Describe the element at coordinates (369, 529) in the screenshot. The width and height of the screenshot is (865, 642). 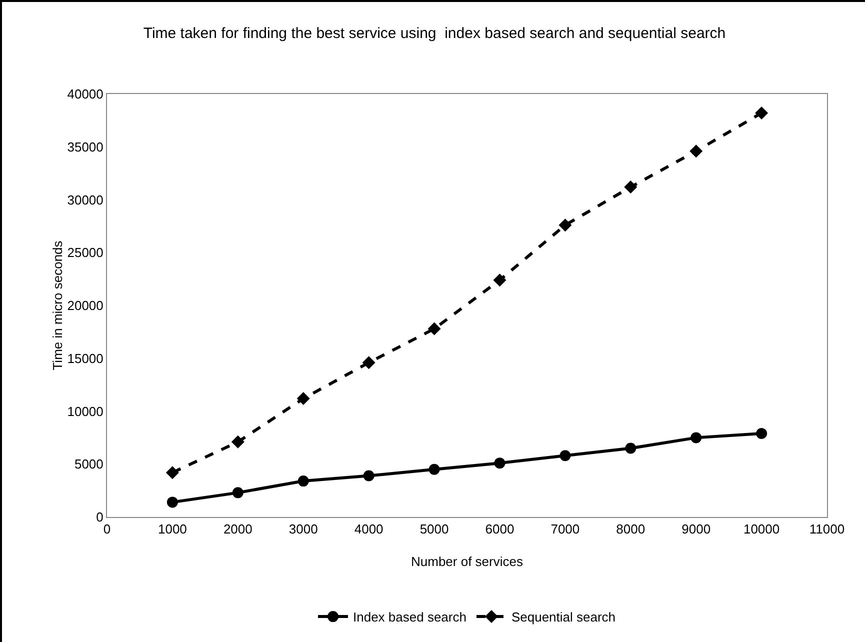
I see `x-tick-label: 4000` at that location.